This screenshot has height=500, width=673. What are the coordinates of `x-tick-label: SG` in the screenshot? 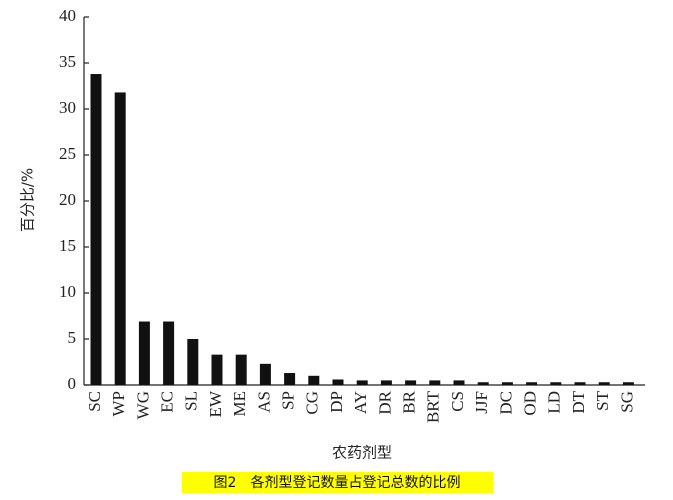 It's located at (626, 402).